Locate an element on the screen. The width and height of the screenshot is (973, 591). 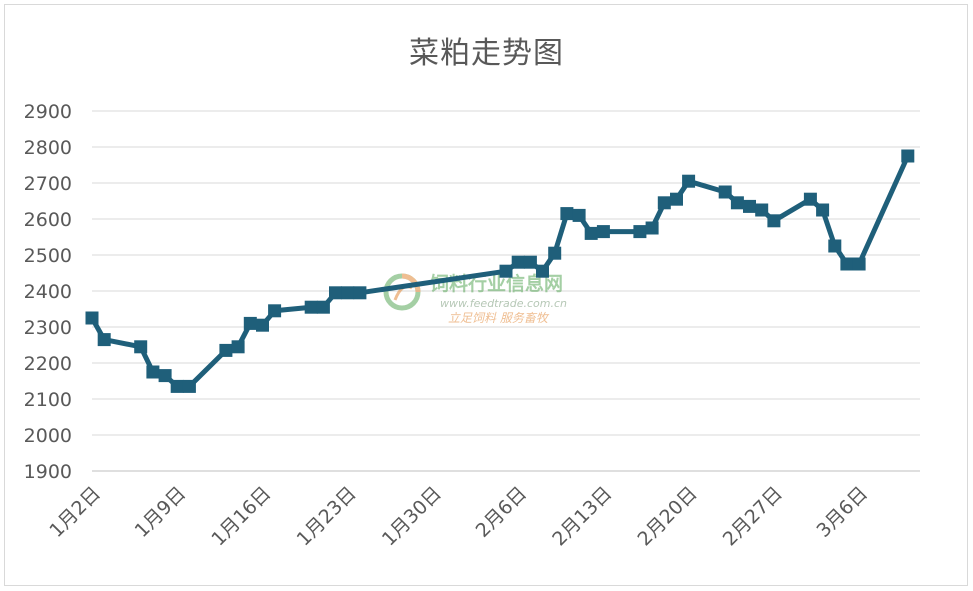
y-tick-label: 2700 is located at coordinates (48, 184).